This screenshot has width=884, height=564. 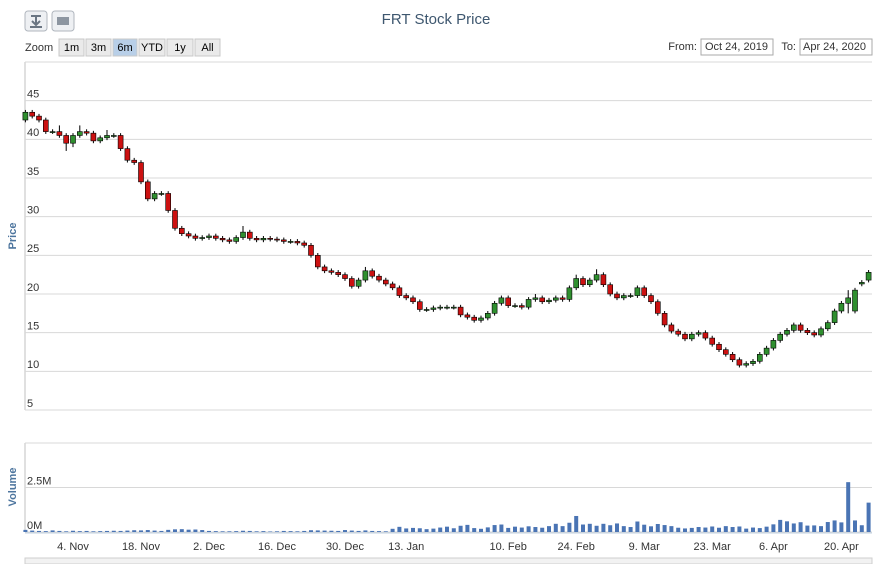 I want to click on range-button-label: All, so click(x=207, y=48).